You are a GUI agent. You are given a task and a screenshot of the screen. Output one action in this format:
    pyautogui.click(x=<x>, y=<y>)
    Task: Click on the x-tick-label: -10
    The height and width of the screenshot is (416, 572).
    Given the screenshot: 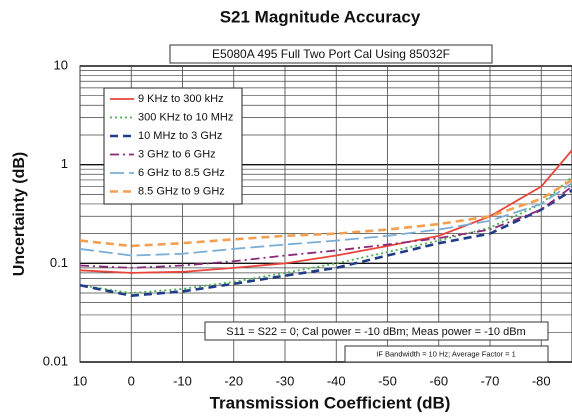 What is the action you would take?
    pyautogui.click(x=182, y=380)
    